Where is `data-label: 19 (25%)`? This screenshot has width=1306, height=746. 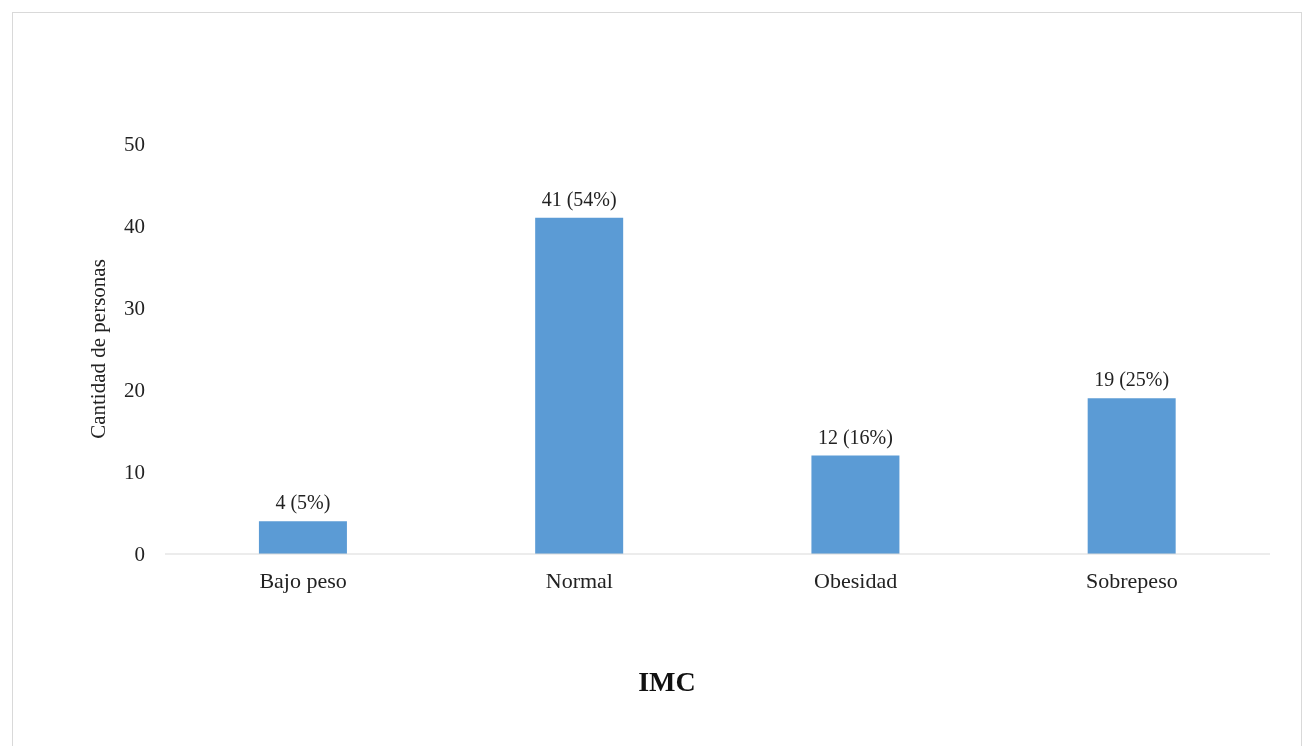
data-label: 19 (25%) is located at coordinates (1132, 380).